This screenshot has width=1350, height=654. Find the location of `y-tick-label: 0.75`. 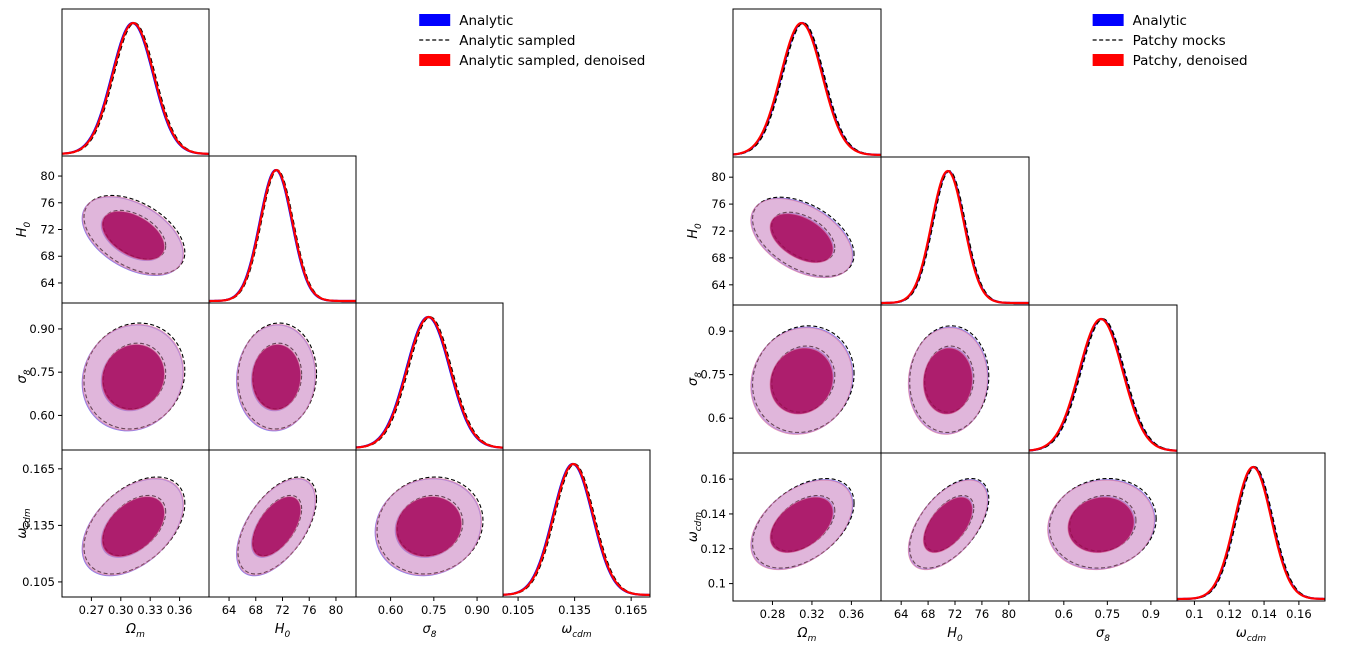

y-tick-label: 0.75 is located at coordinates (713, 375).